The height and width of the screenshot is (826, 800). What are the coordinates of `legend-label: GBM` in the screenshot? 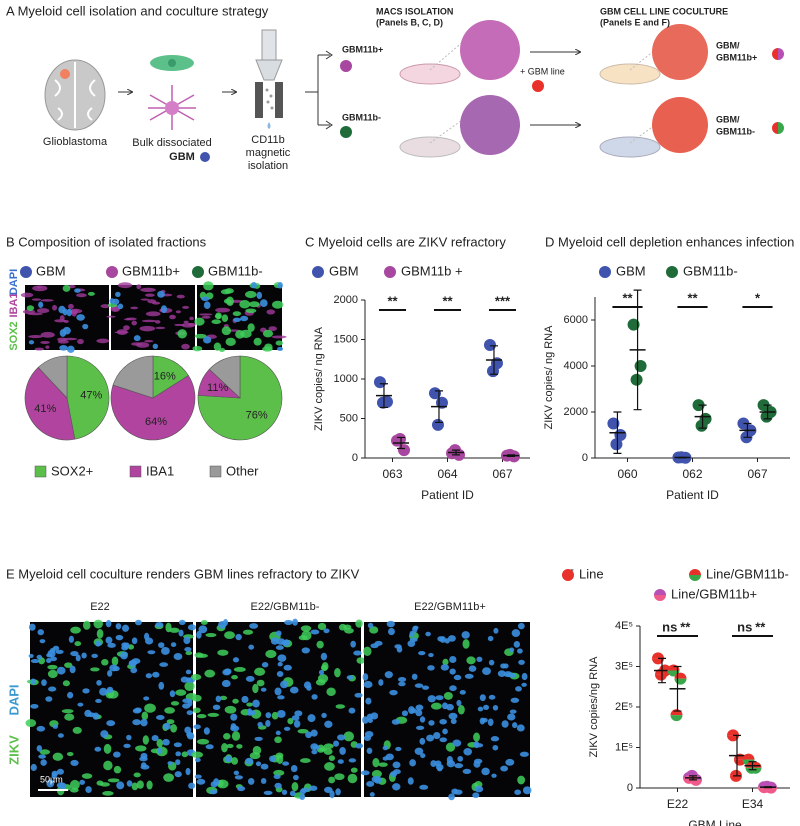 It's located at (51, 270).